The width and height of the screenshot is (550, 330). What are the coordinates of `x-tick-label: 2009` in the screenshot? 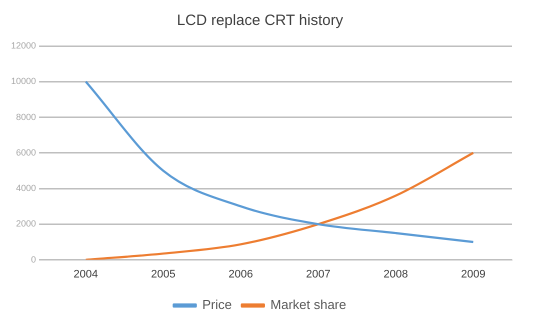 It's located at (473, 274).